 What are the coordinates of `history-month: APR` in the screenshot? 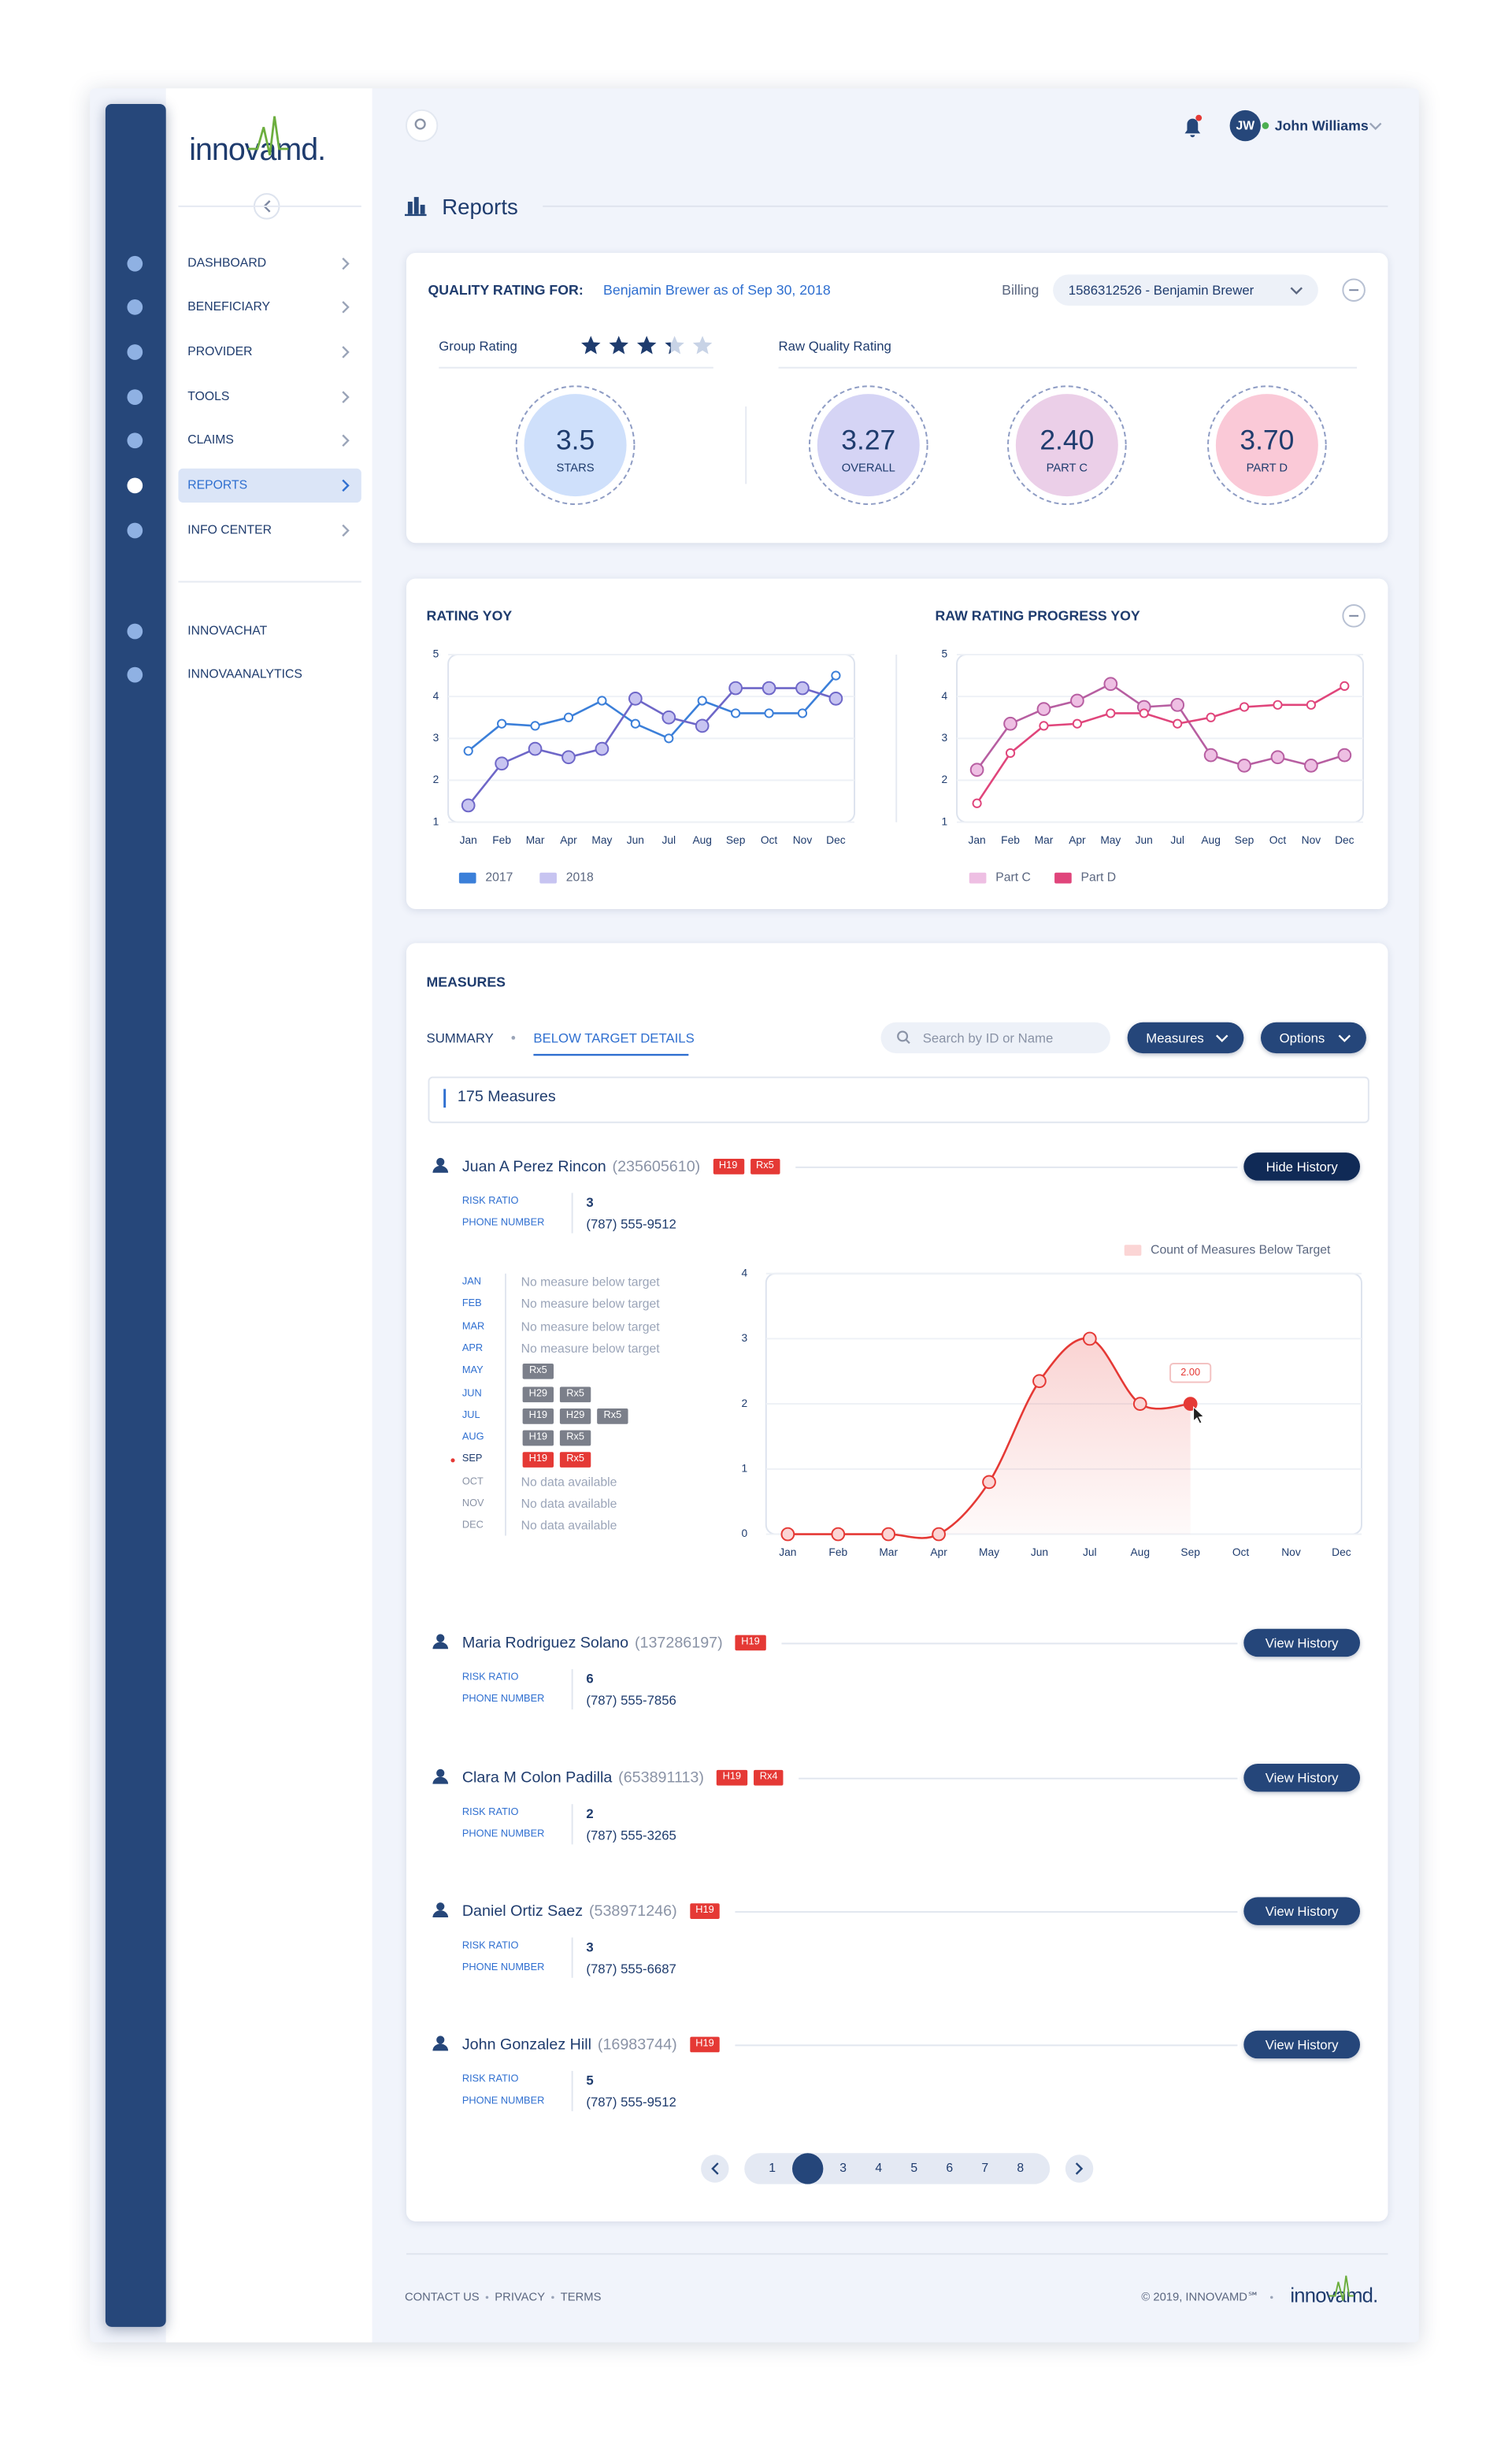 It's located at (472, 1348).